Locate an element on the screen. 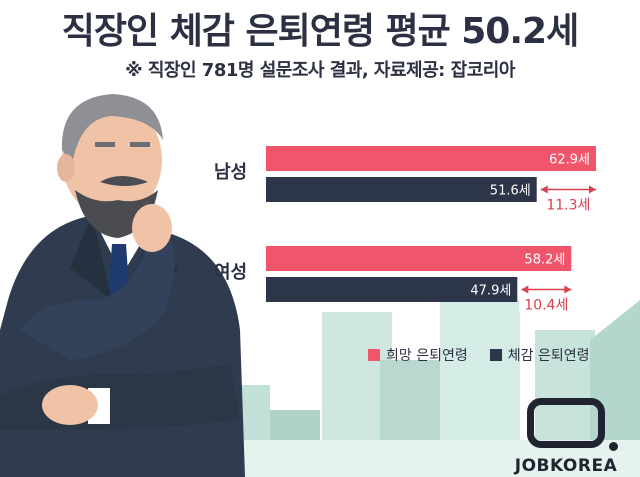 The image size is (640, 477). legend-swatch-hope is located at coordinates (374, 355).